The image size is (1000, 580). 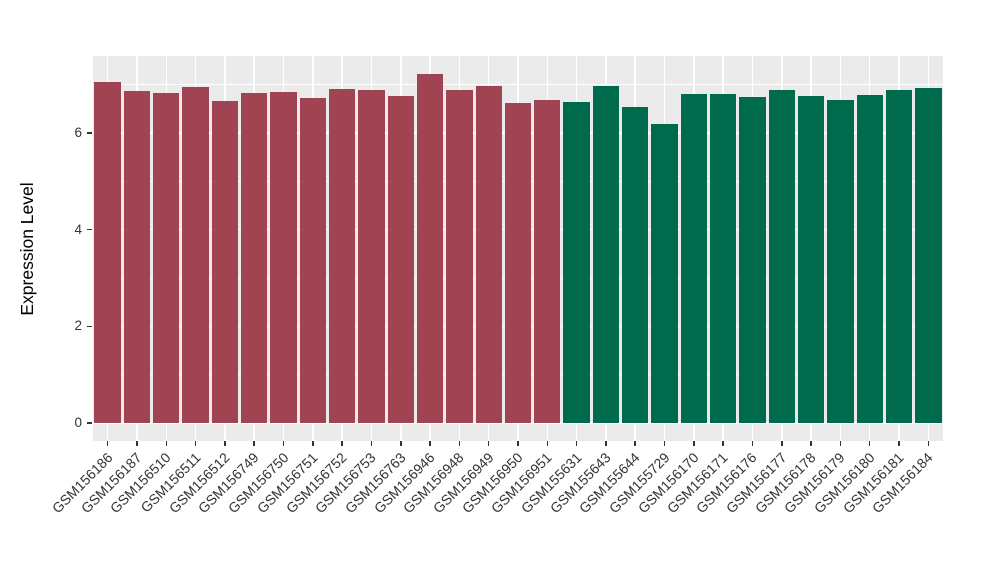 I want to click on bar-GSM156763, so click(x=400, y=259).